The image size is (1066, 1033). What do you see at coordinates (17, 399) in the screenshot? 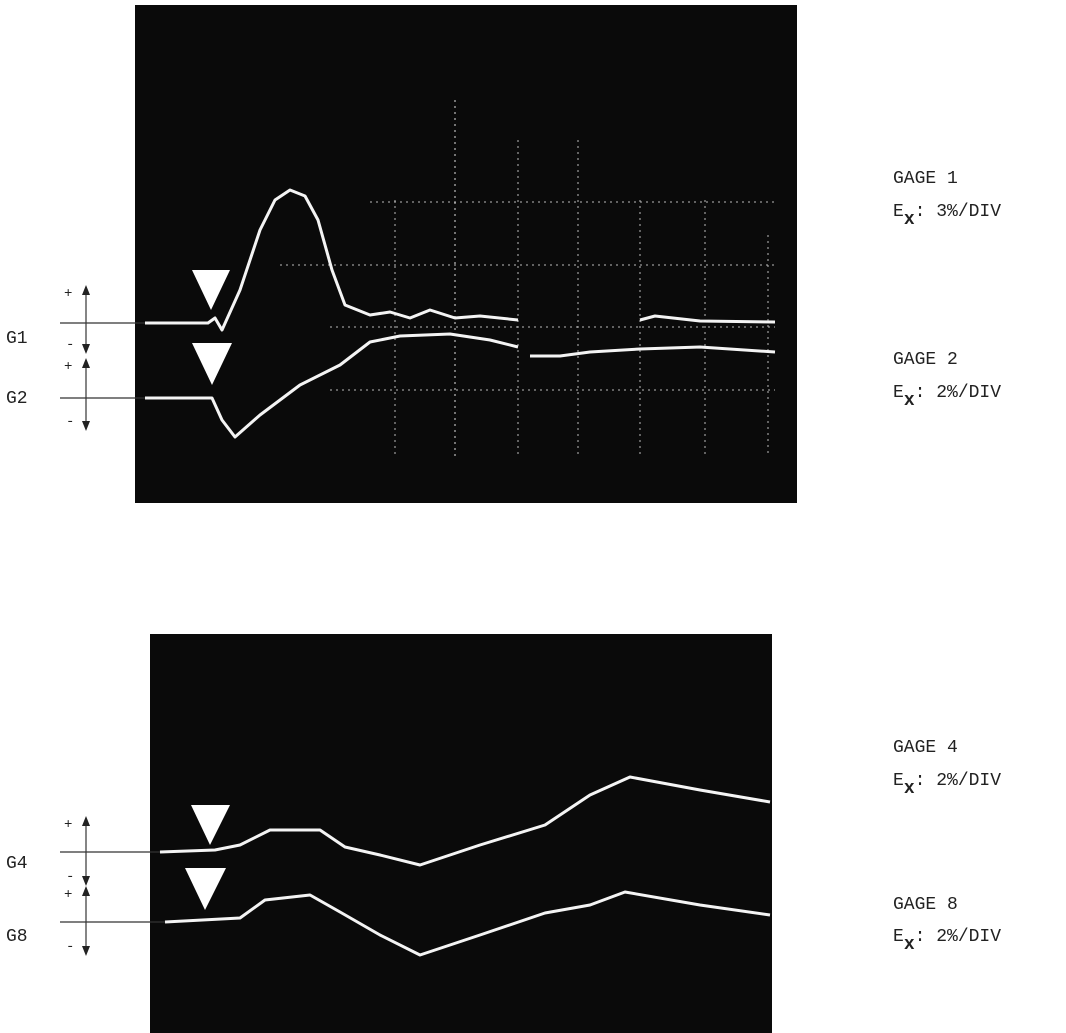
I see `gage-tag: G2` at bounding box center [17, 399].